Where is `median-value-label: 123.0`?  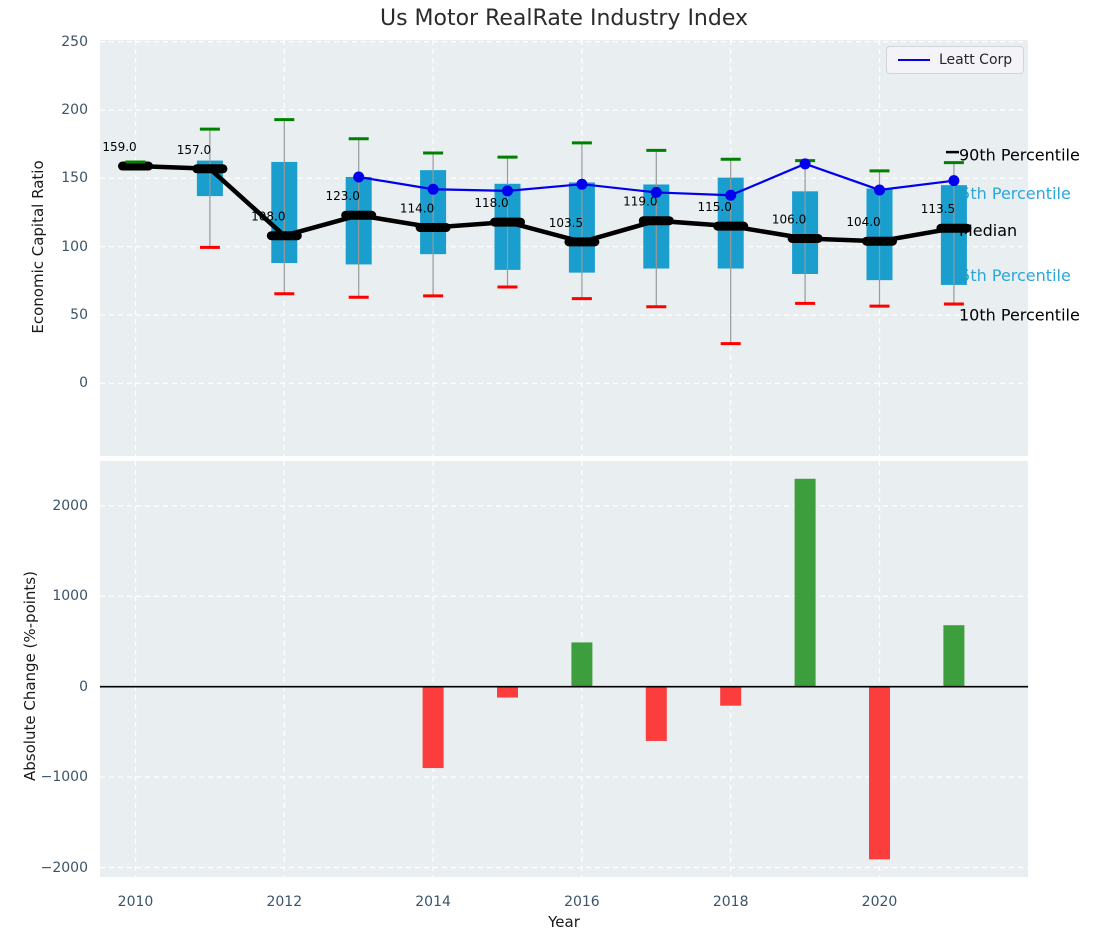
median-value-label: 123.0 is located at coordinates (343, 196).